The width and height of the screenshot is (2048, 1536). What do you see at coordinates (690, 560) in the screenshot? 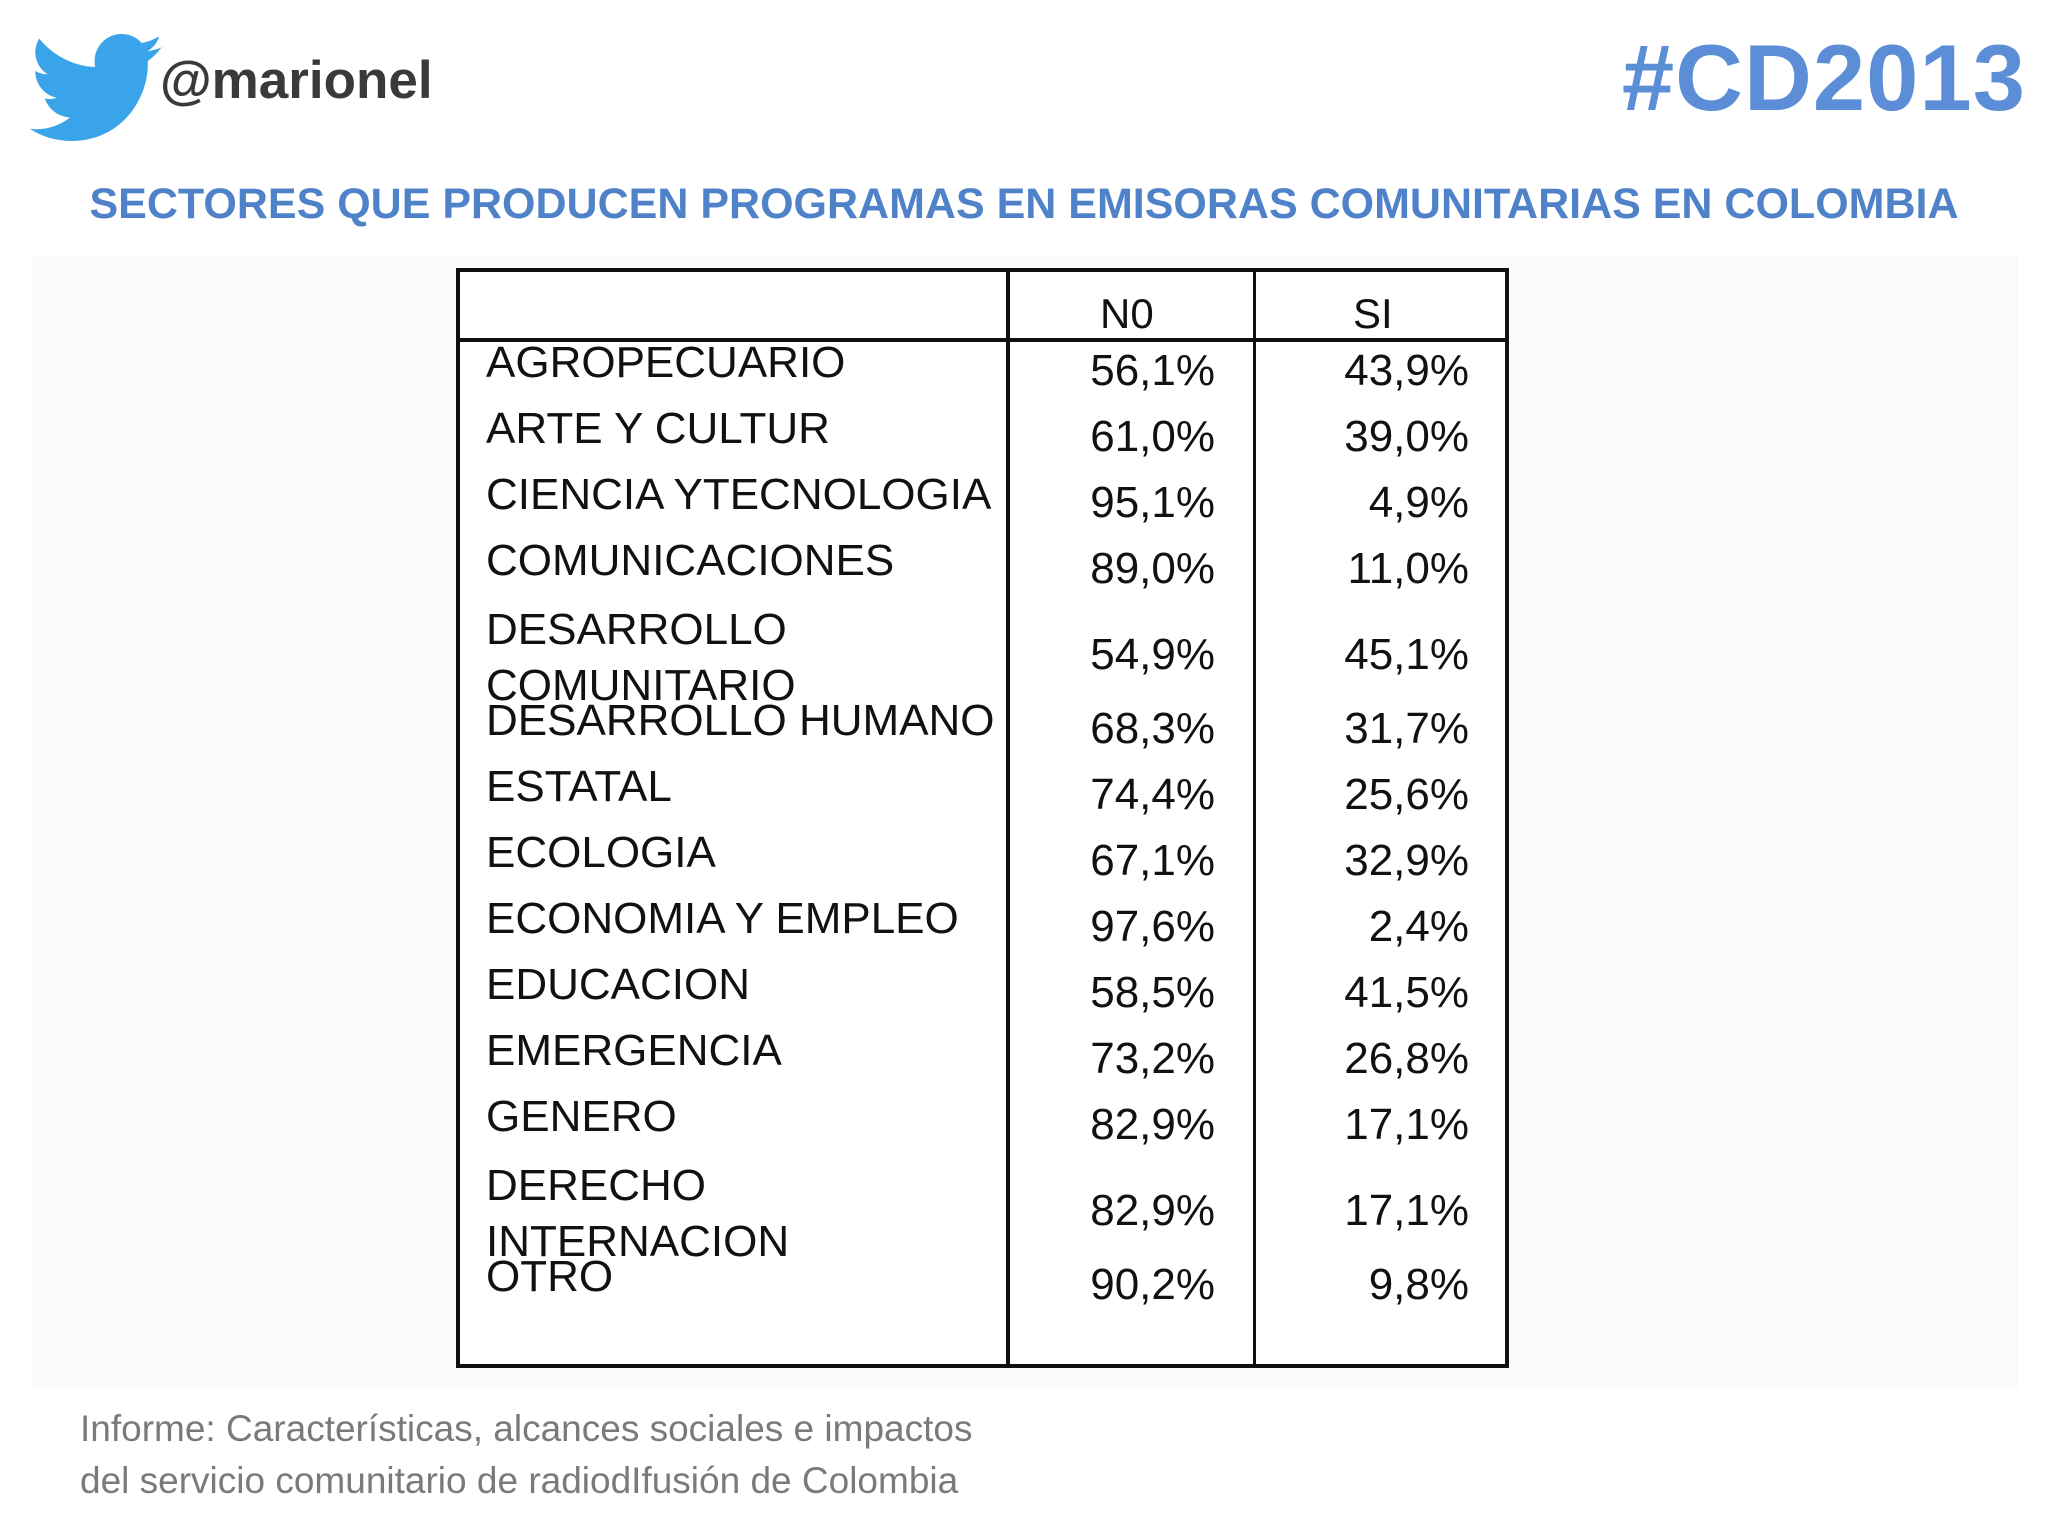
I see `row-label: COMUNICACIONES` at bounding box center [690, 560].